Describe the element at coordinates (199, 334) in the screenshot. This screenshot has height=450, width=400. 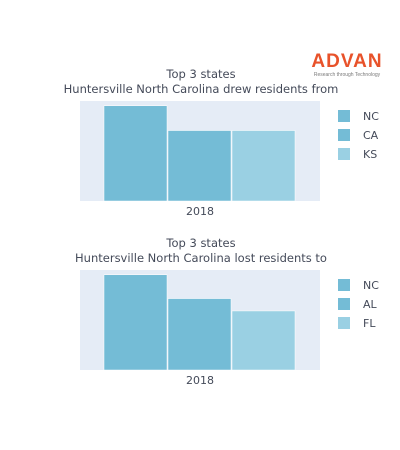
I see `bar-al` at that location.